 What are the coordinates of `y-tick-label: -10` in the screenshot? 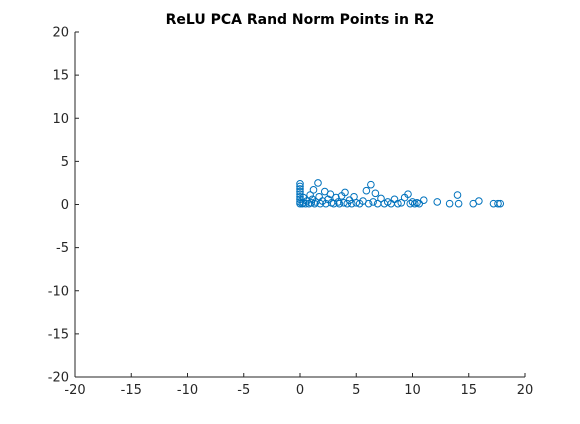 It's located at (58, 291).